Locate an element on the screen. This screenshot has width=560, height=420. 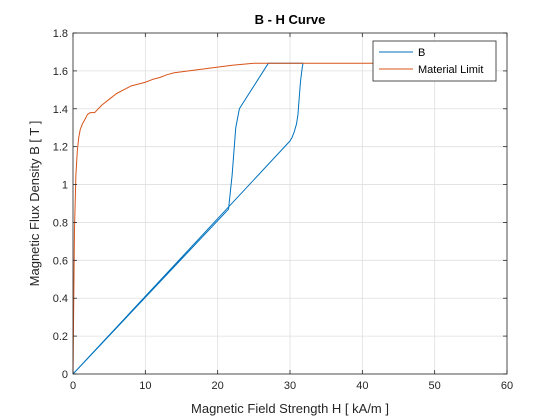
y-tick-label: 0.6 is located at coordinates (60, 261).